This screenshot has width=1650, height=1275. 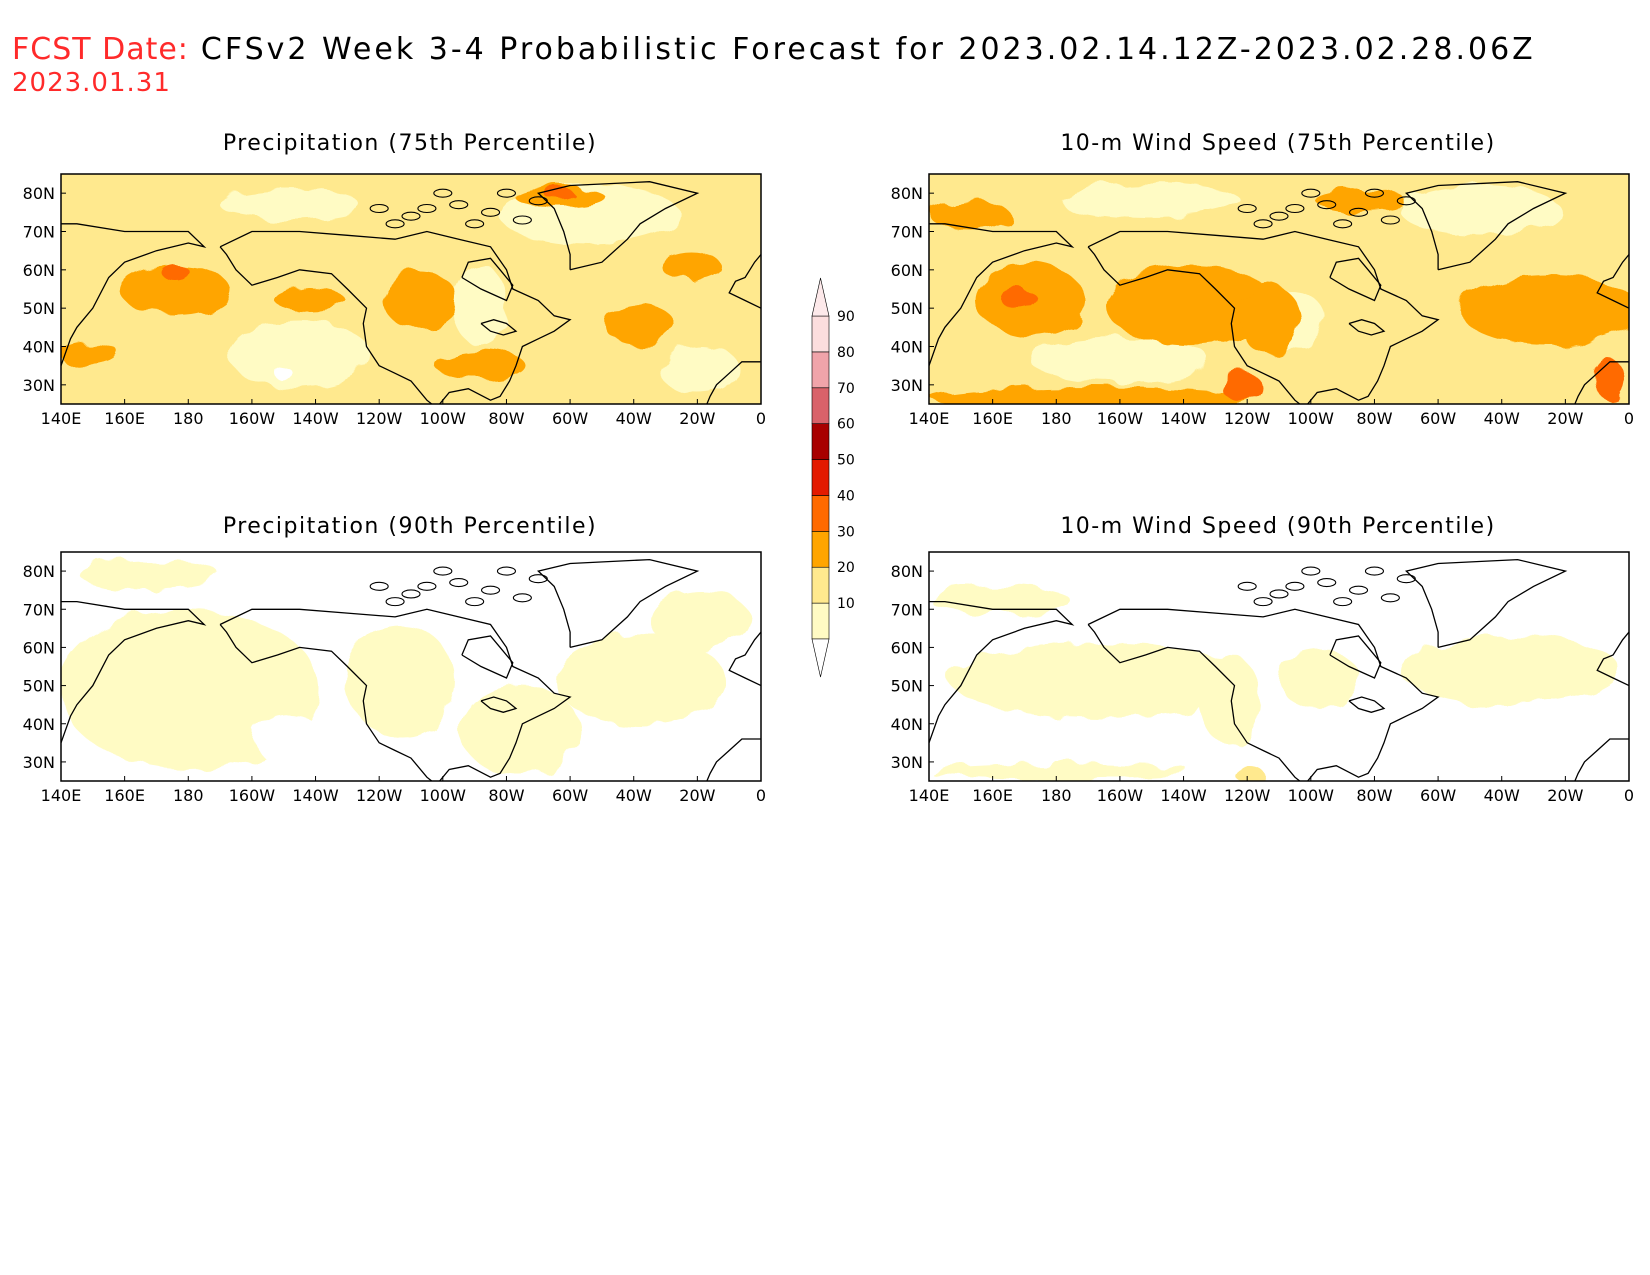 What do you see at coordinates (124, 795) in the screenshot?
I see `lon-label: 160E` at bounding box center [124, 795].